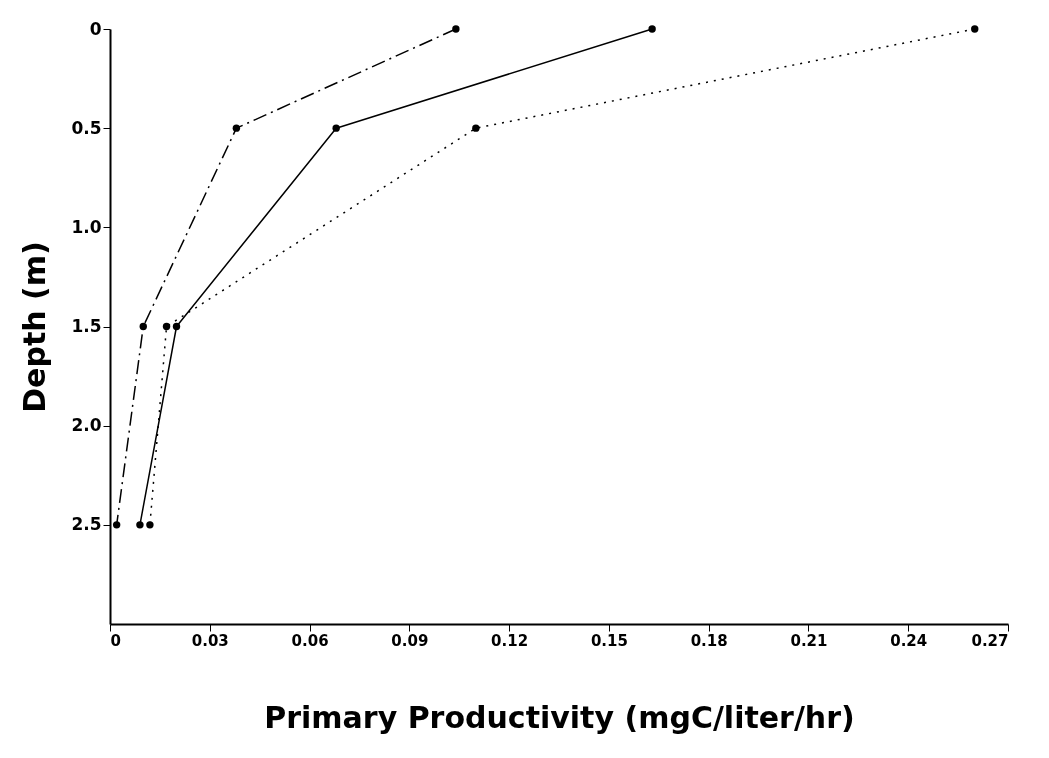 This screenshot has height=758, width=1049. I want to click on x-axis-title: Primary Productivity (mgC/liter/hr), so click(559, 717).